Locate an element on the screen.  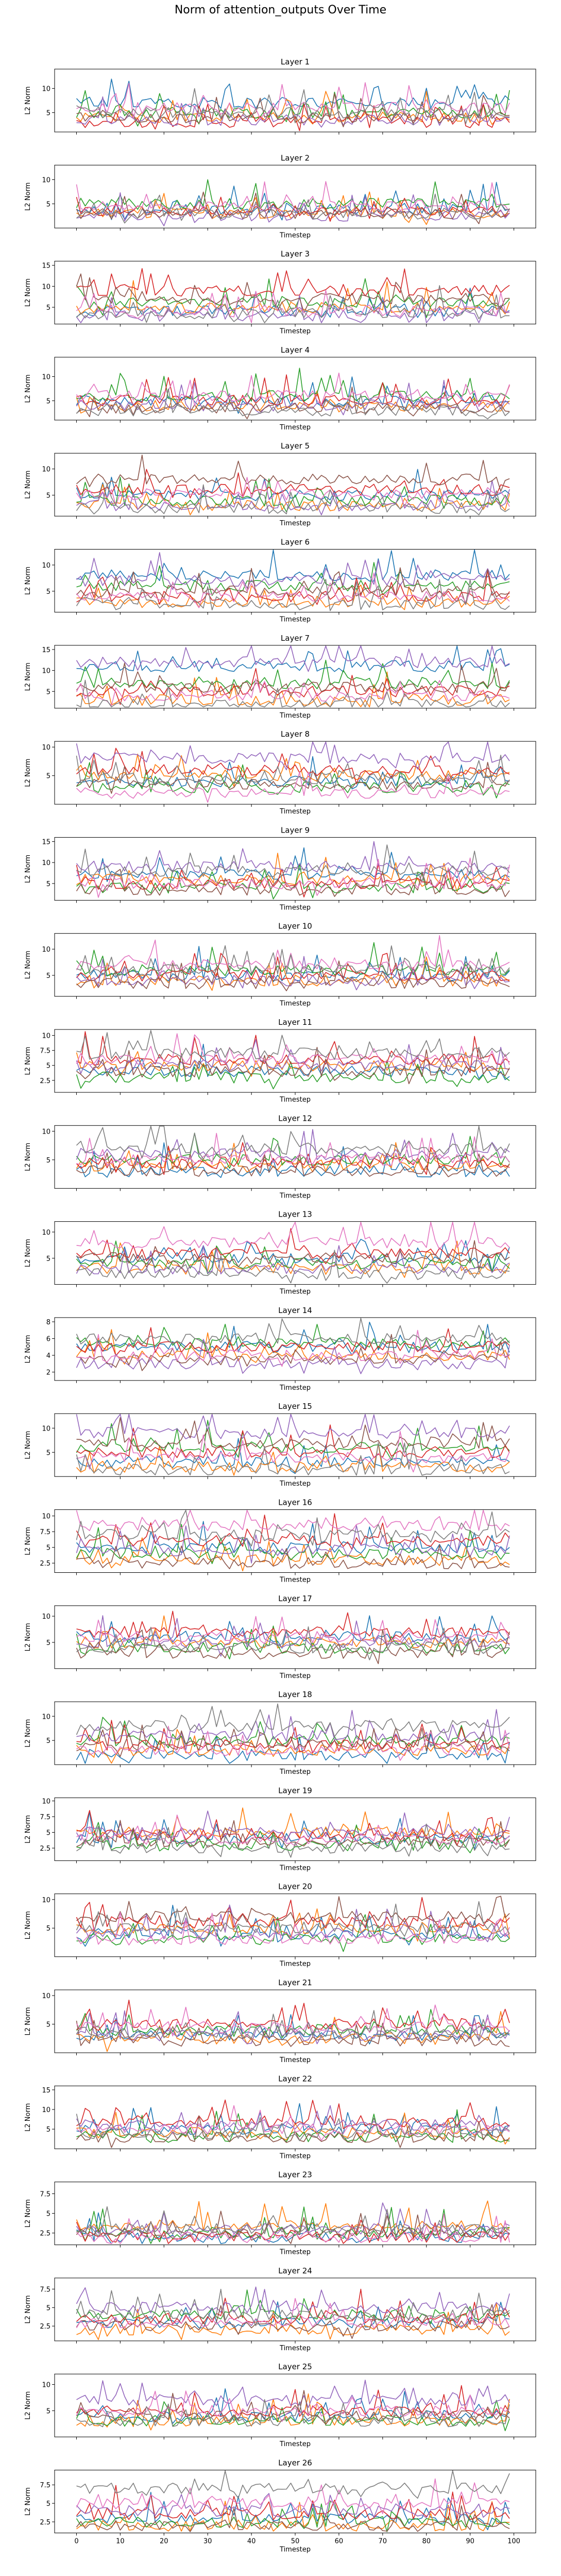
subplot-layer-16: Layer 16 2.5 5 7.5 10 L2 Norm Timestep is located at coordinates (280, 1541).